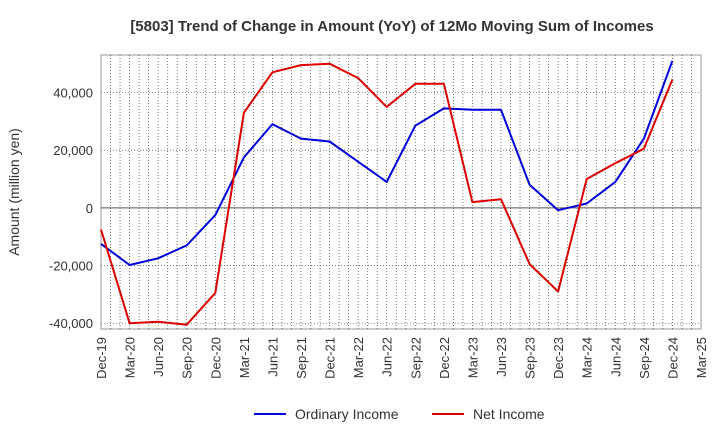 This screenshot has height=440, width=720. Describe the element at coordinates (244, 357) in the screenshot. I see `x-tick-label: Mar-21` at that location.